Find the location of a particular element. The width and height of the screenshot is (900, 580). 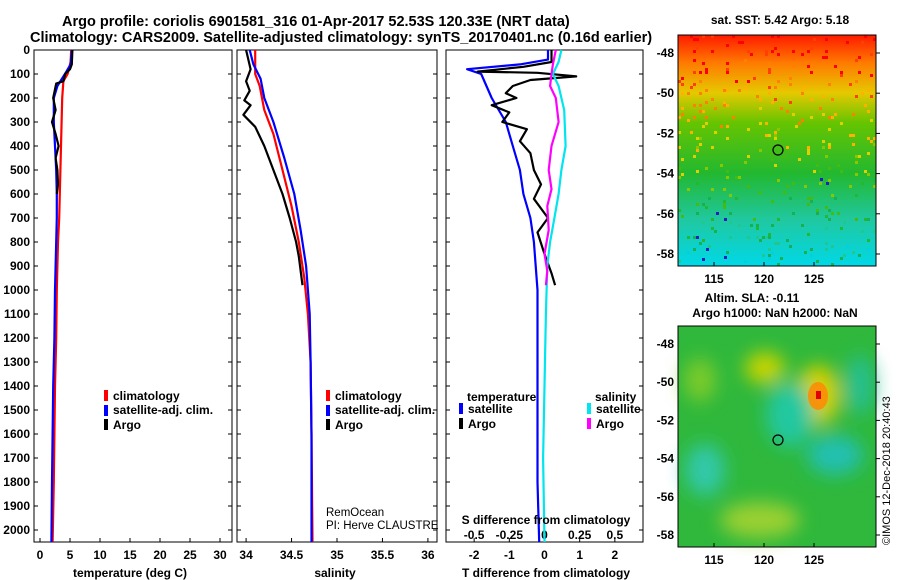

map-x-tick-label: 125 is located at coordinates (814, 560).